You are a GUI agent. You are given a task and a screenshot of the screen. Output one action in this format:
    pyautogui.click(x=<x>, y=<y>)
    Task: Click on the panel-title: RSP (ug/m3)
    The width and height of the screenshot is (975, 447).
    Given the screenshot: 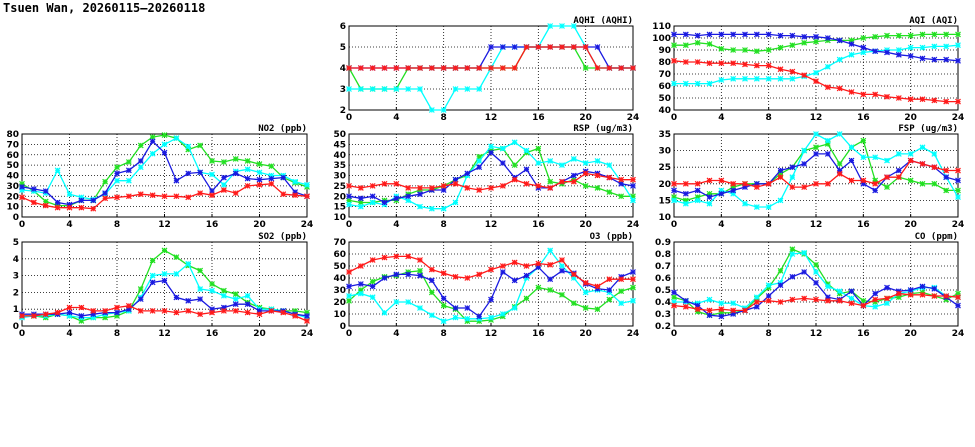 What is the action you would take?
    pyautogui.click(x=603, y=129)
    